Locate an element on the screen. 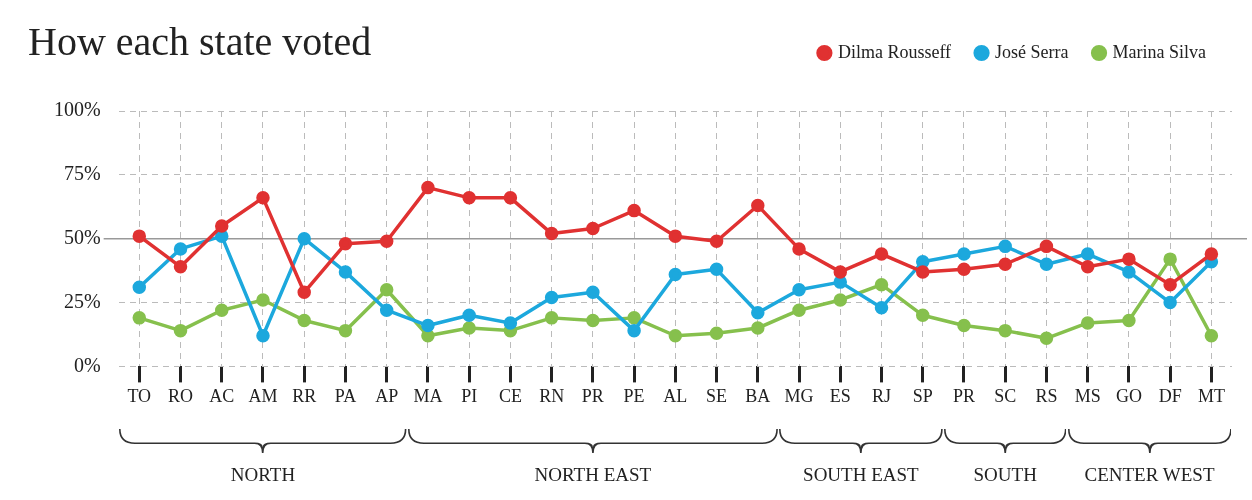 The image size is (1252, 500). x-tick-label: RR is located at coordinates (304, 395).